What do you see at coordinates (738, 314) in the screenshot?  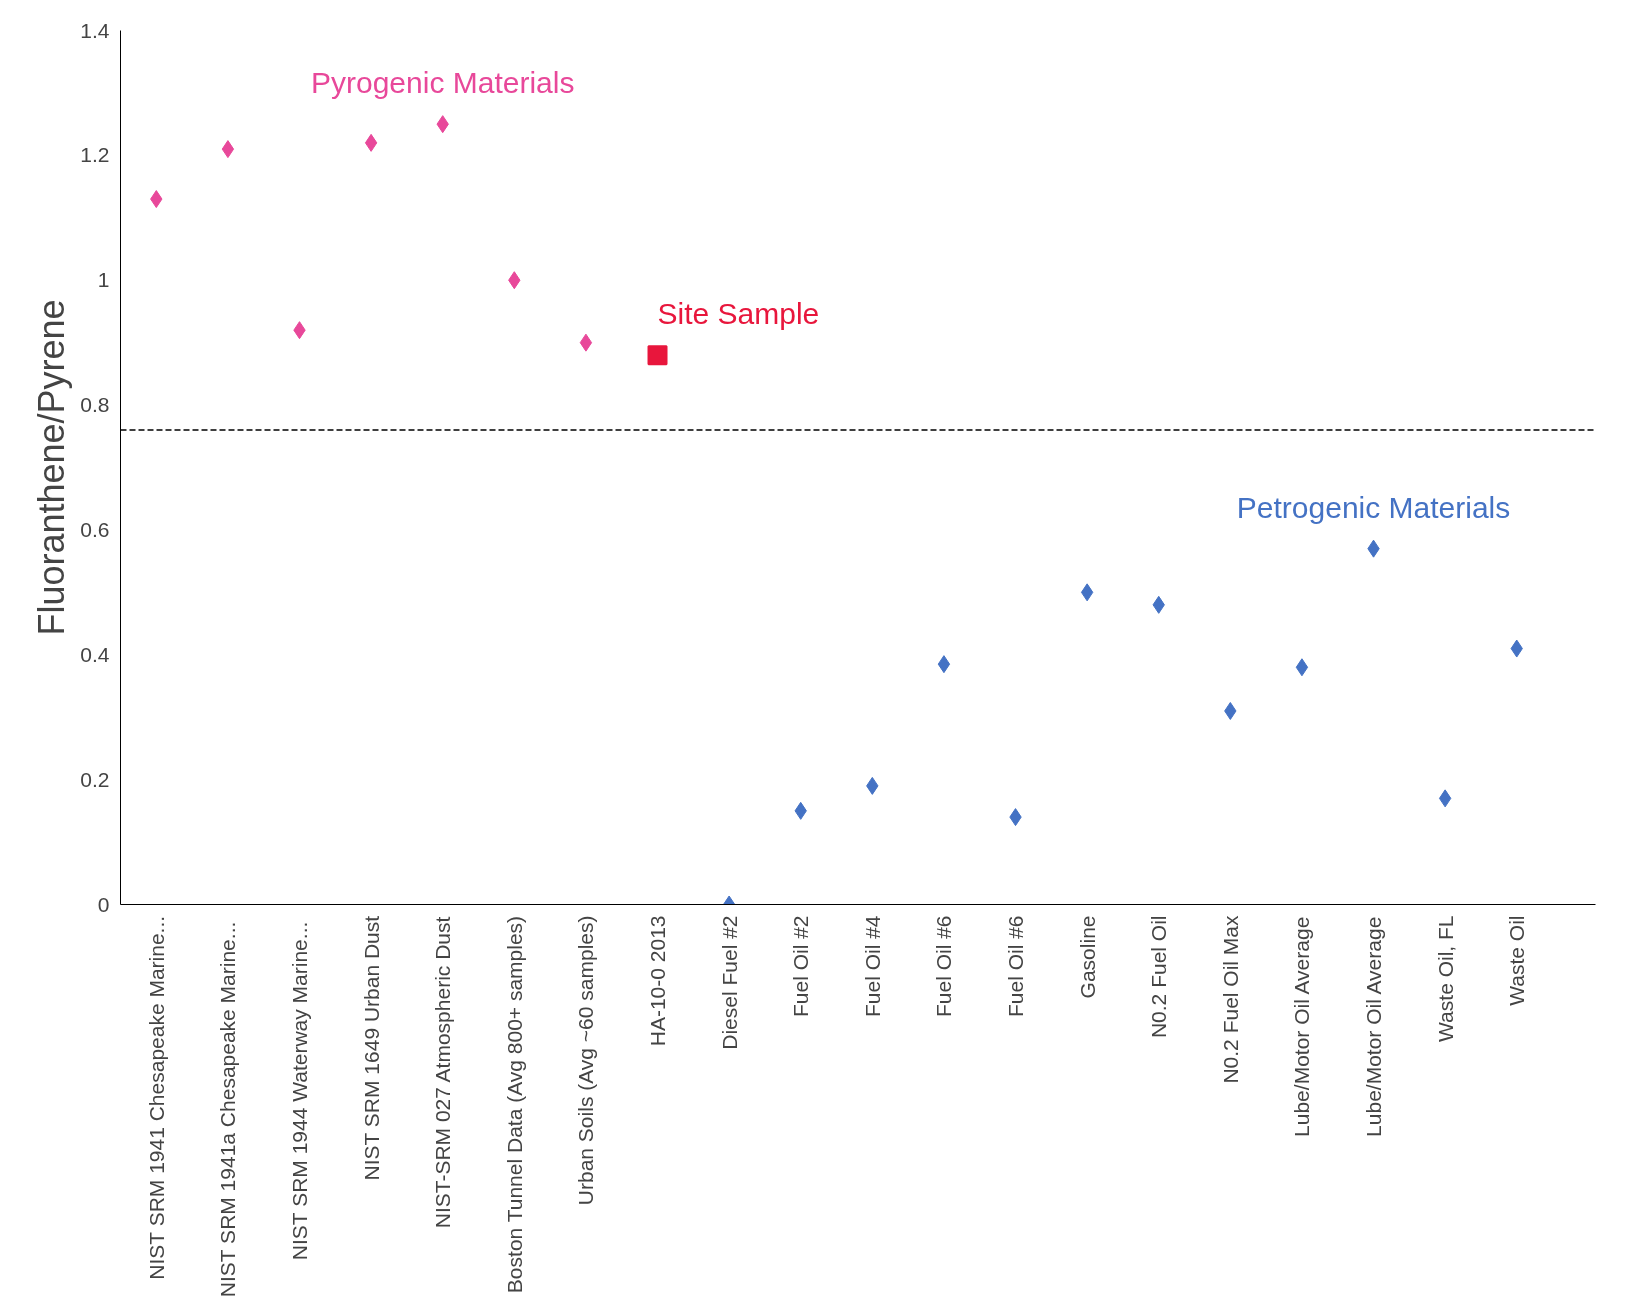 I see `series-label: Site Sample` at bounding box center [738, 314].